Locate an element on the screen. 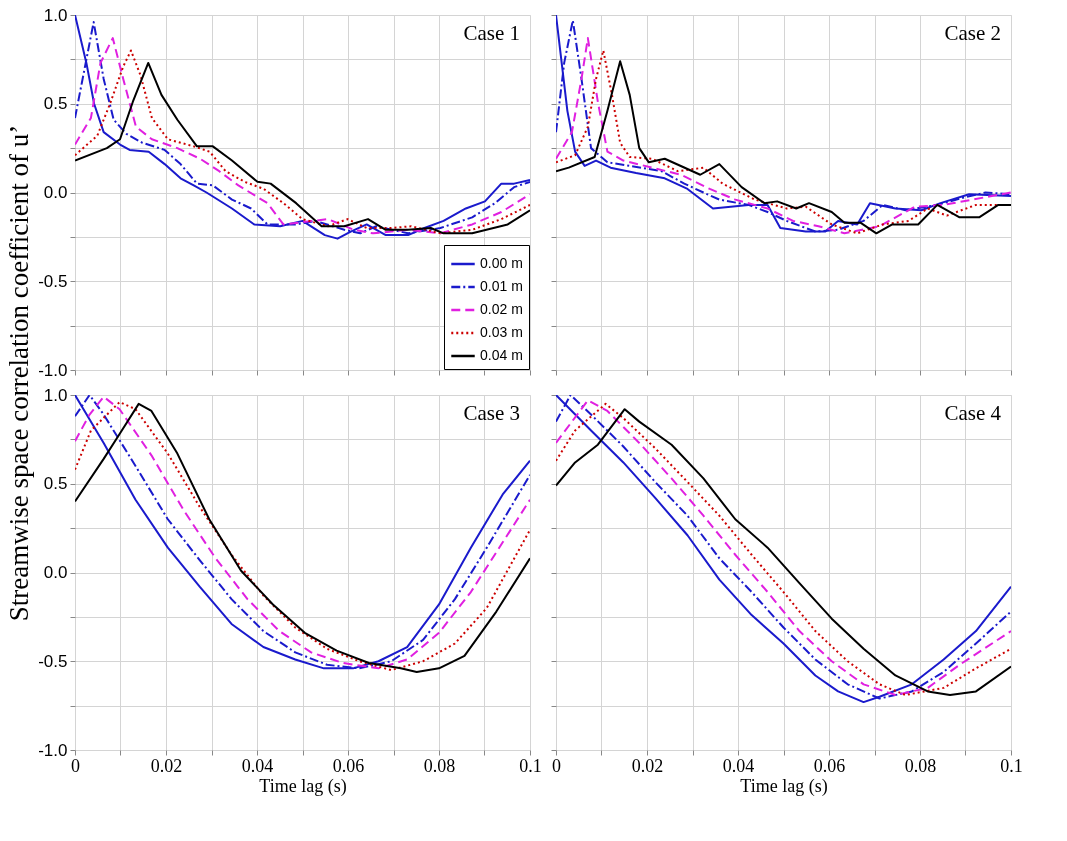  chart-title: Case 3 is located at coordinates (491, 413).